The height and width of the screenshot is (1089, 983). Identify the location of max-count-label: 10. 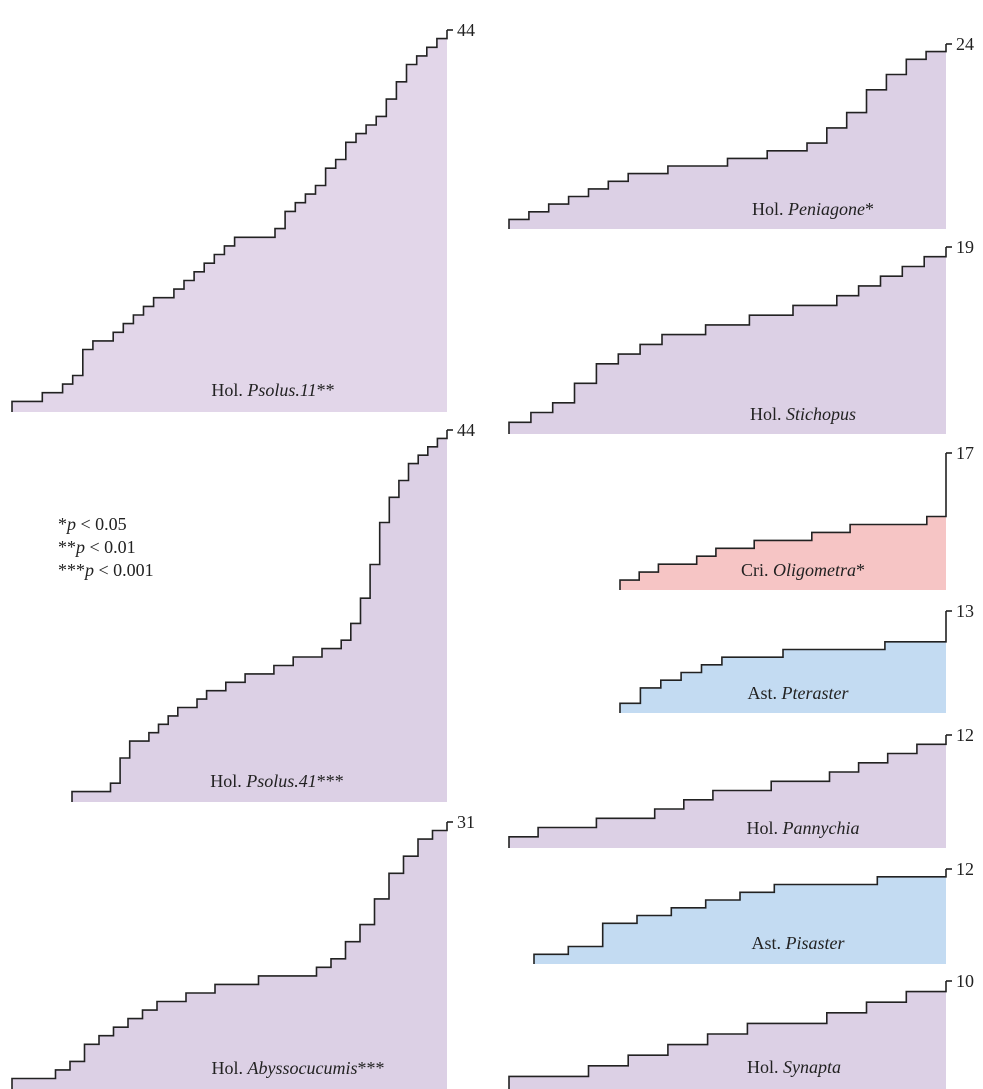
(965, 981).